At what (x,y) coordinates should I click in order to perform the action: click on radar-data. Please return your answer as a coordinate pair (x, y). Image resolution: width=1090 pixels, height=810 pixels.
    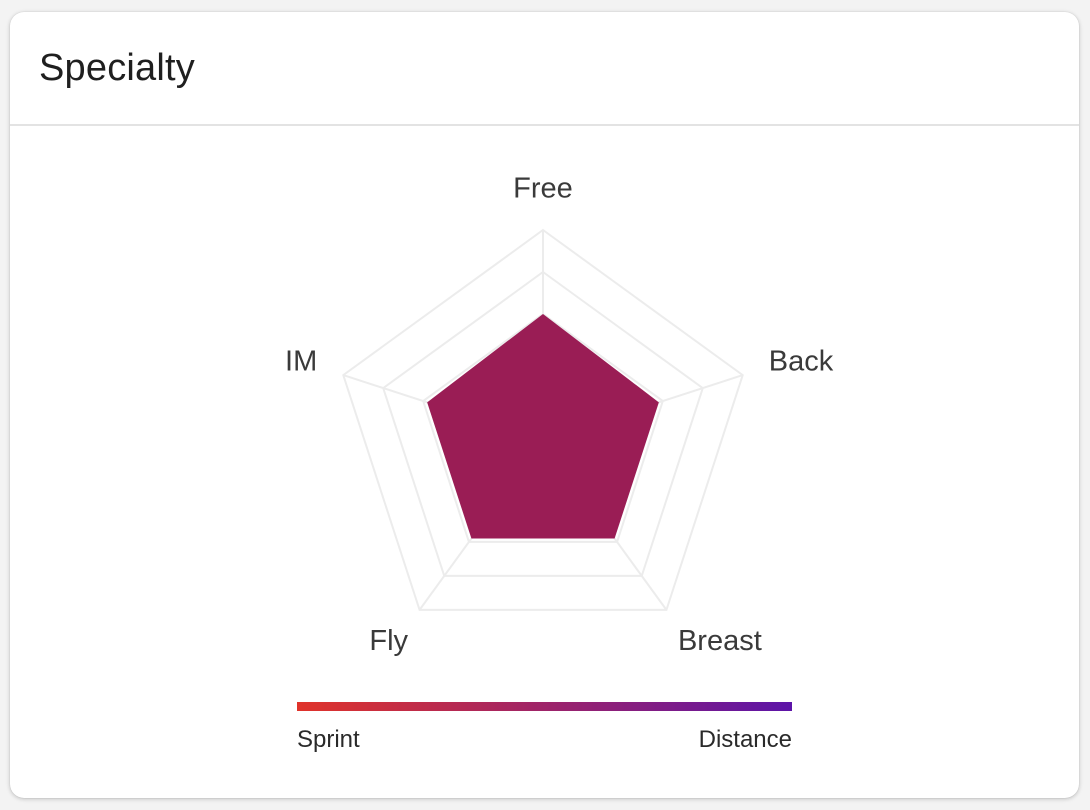
    Looking at the image, I should click on (543, 426).